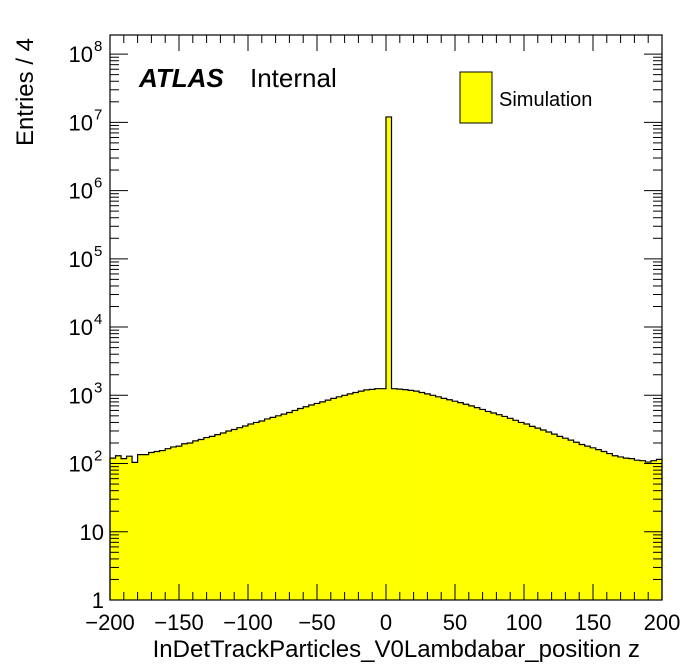 This screenshot has height=672, width=696. Describe the element at coordinates (98, 183) in the screenshot. I see `y-tick-label-exponent: 6` at that location.